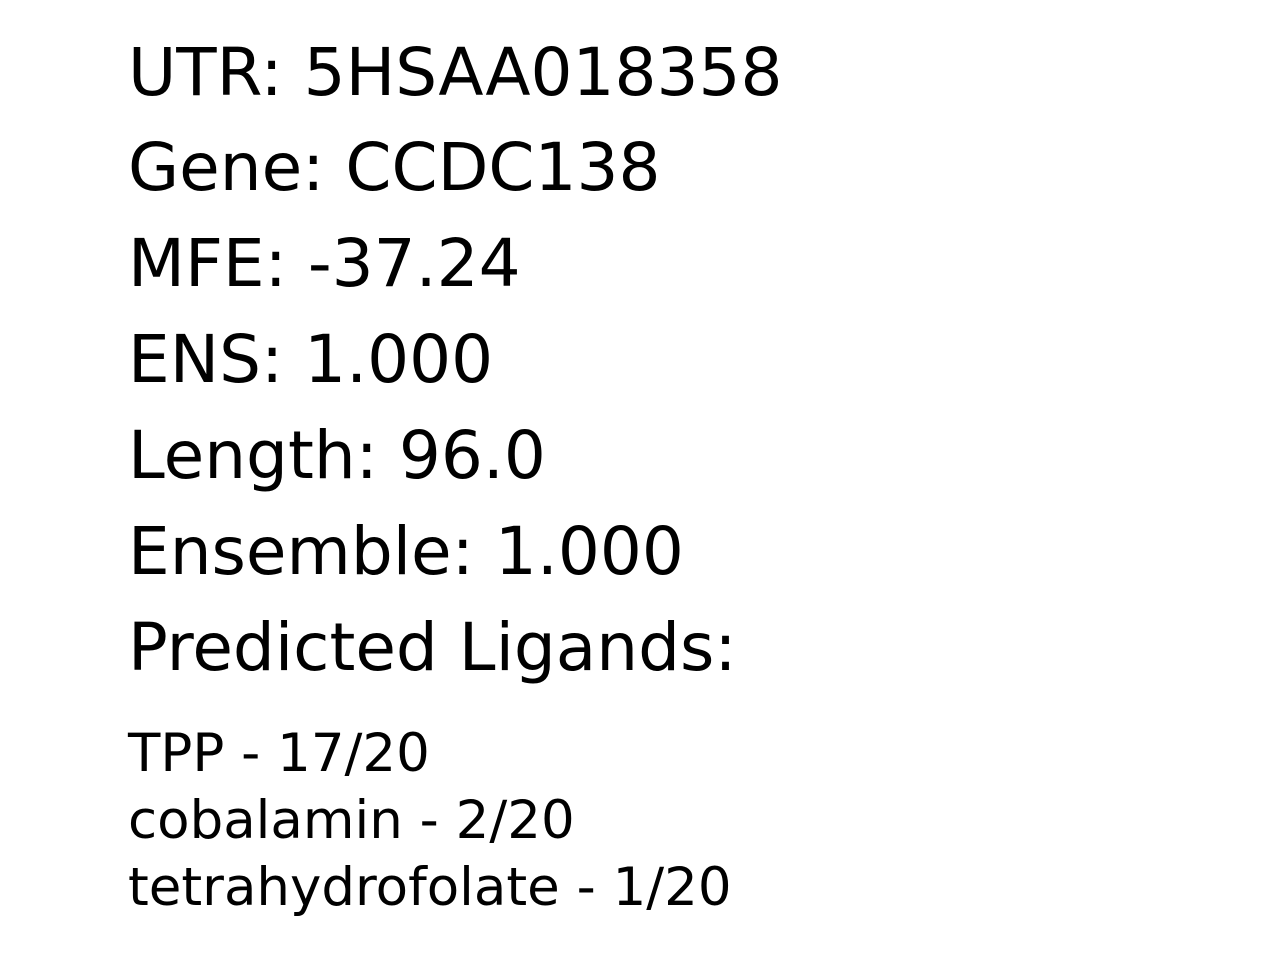 Image resolution: width=1280 pixels, height=960 pixels. Describe the element at coordinates (311, 359) in the screenshot. I see `ens-value: ENS: 1.000` at that location.